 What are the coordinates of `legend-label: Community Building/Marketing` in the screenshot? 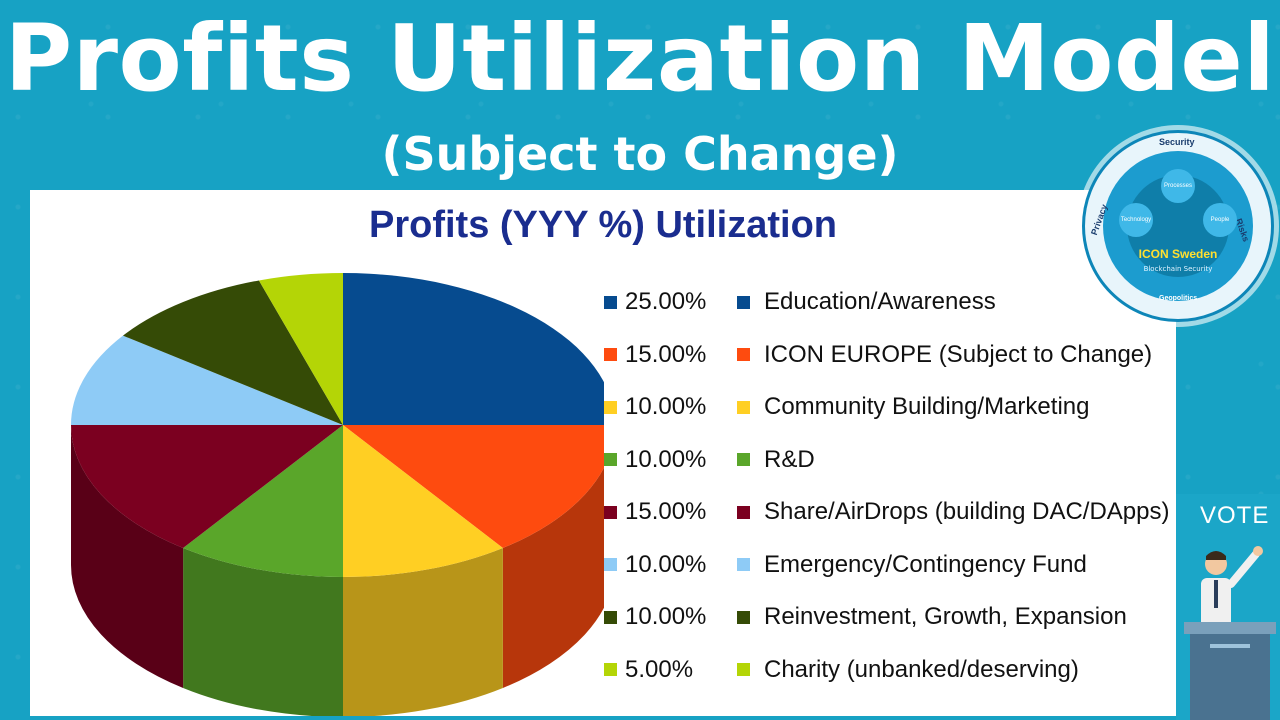 It's located at (927, 406).